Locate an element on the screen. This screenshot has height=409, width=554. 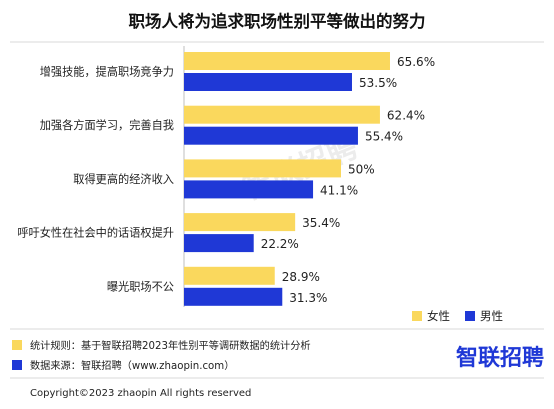
legend-label-female: 女性 is located at coordinates (438, 316).